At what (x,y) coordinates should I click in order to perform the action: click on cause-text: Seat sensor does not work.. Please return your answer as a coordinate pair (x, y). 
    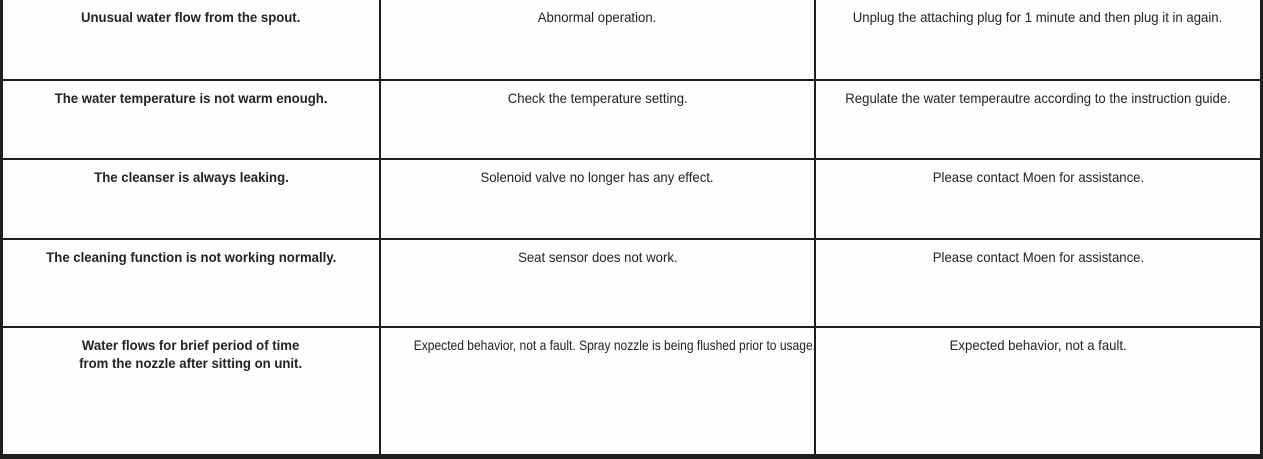
    Looking at the image, I should click on (597, 257).